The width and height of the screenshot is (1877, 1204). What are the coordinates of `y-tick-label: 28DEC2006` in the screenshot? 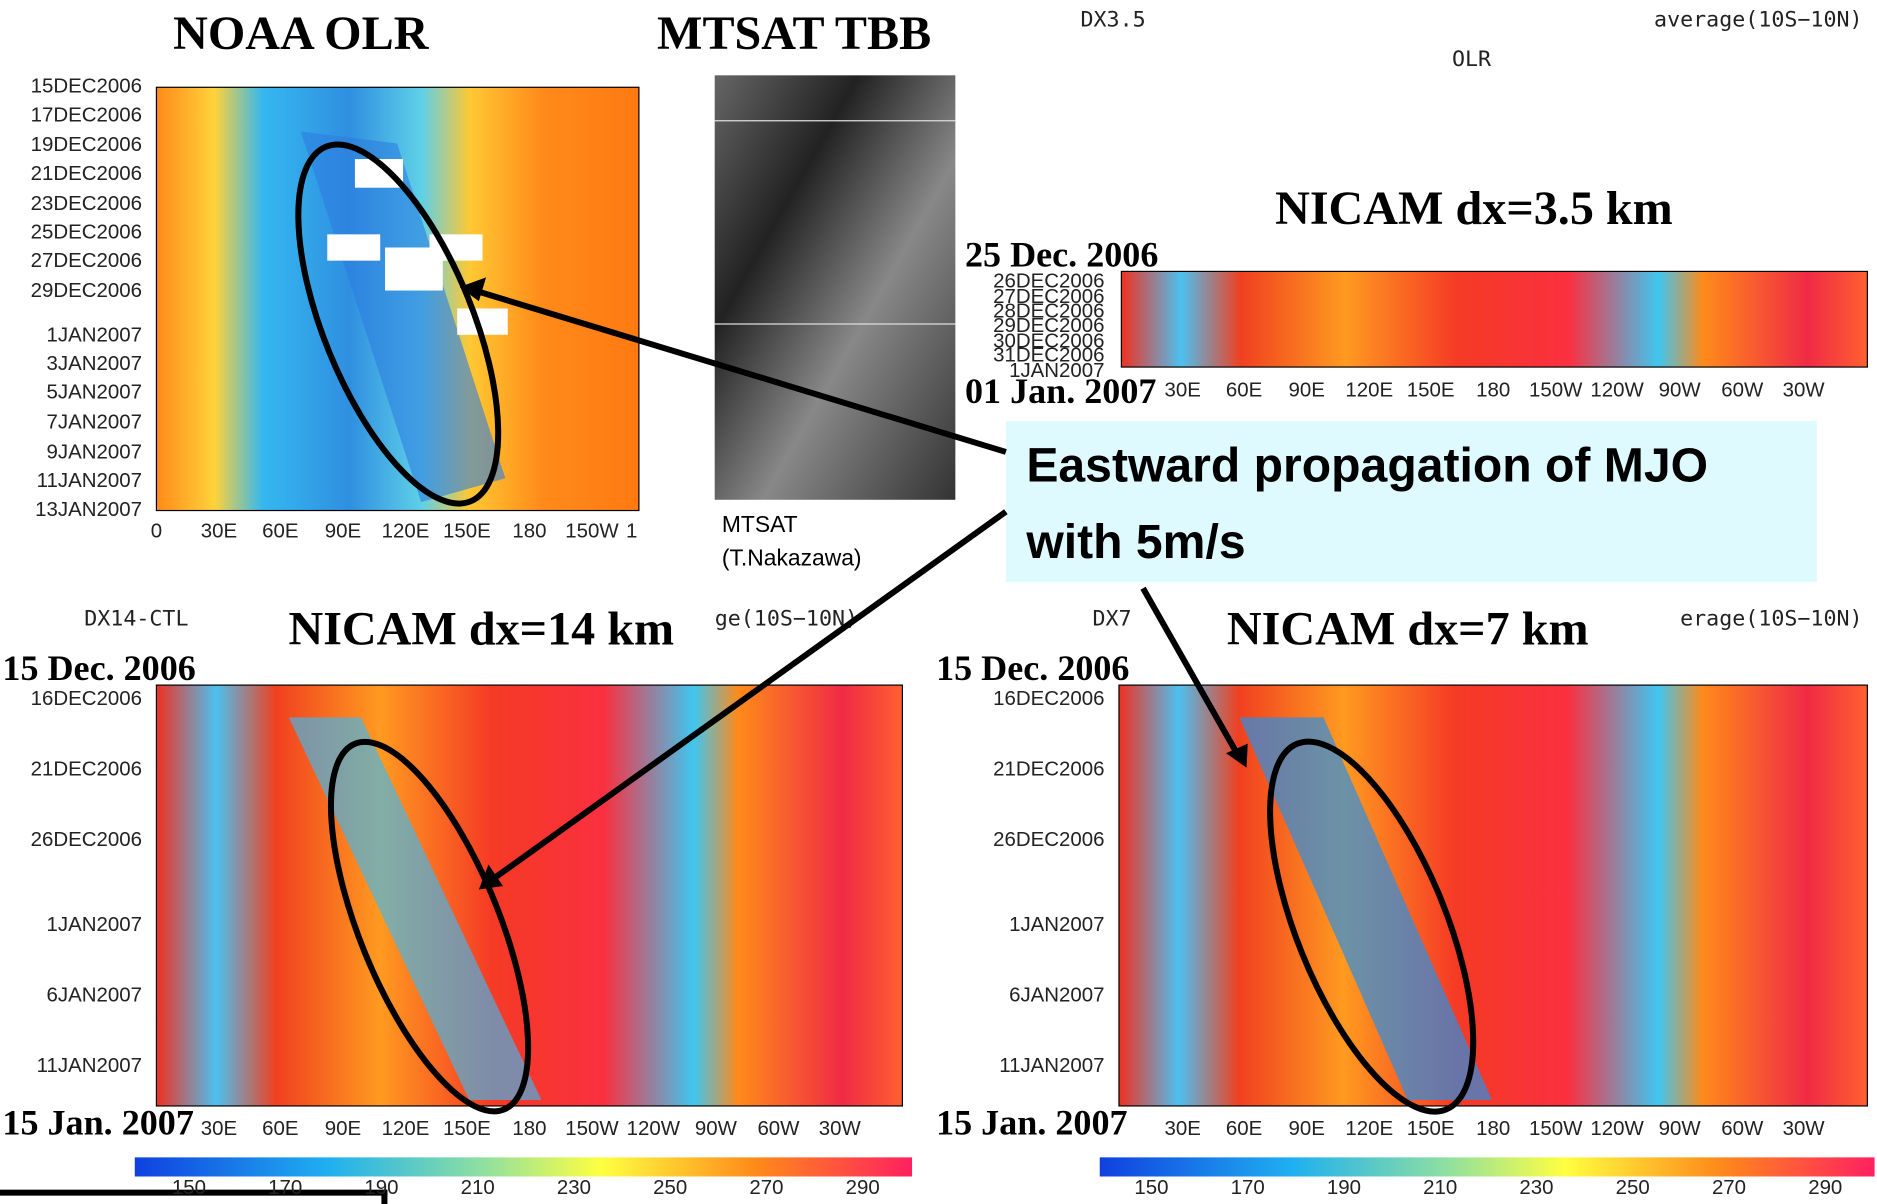 It's located at (1048, 311).